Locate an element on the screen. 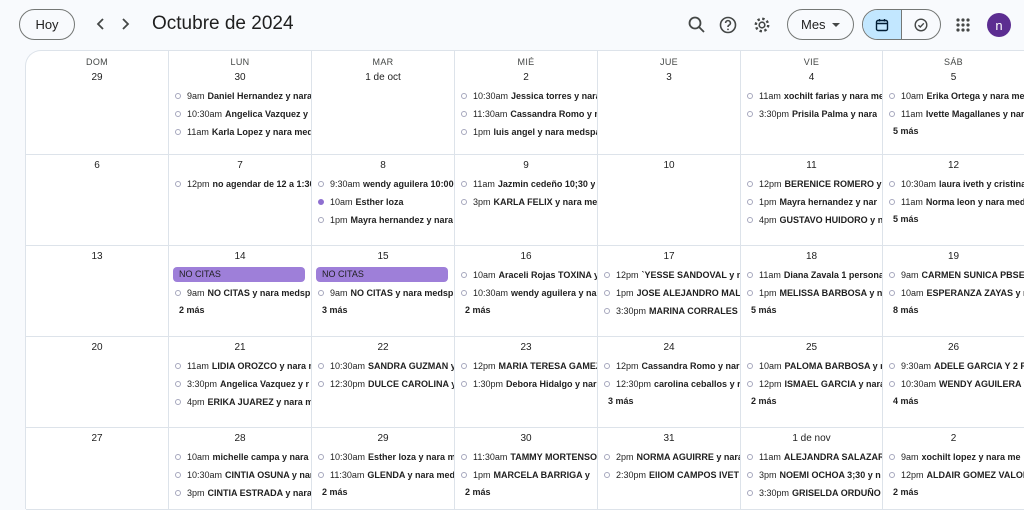 The width and height of the screenshot is (1024, 510). calendar-event: 10am michelle campa y nara is located at coordinates (242, 457).